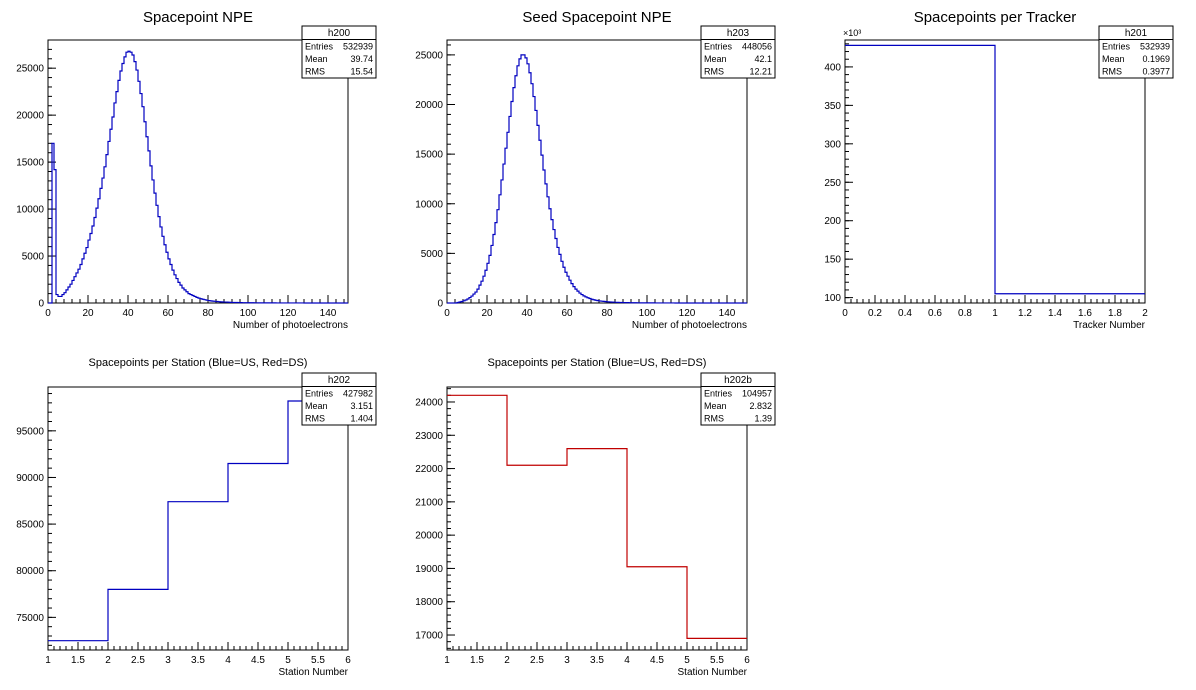  Describe the element at coordinates (689, 325) in the screenshot. I see `x-axis-title: Number of photoelectrons` at that location.